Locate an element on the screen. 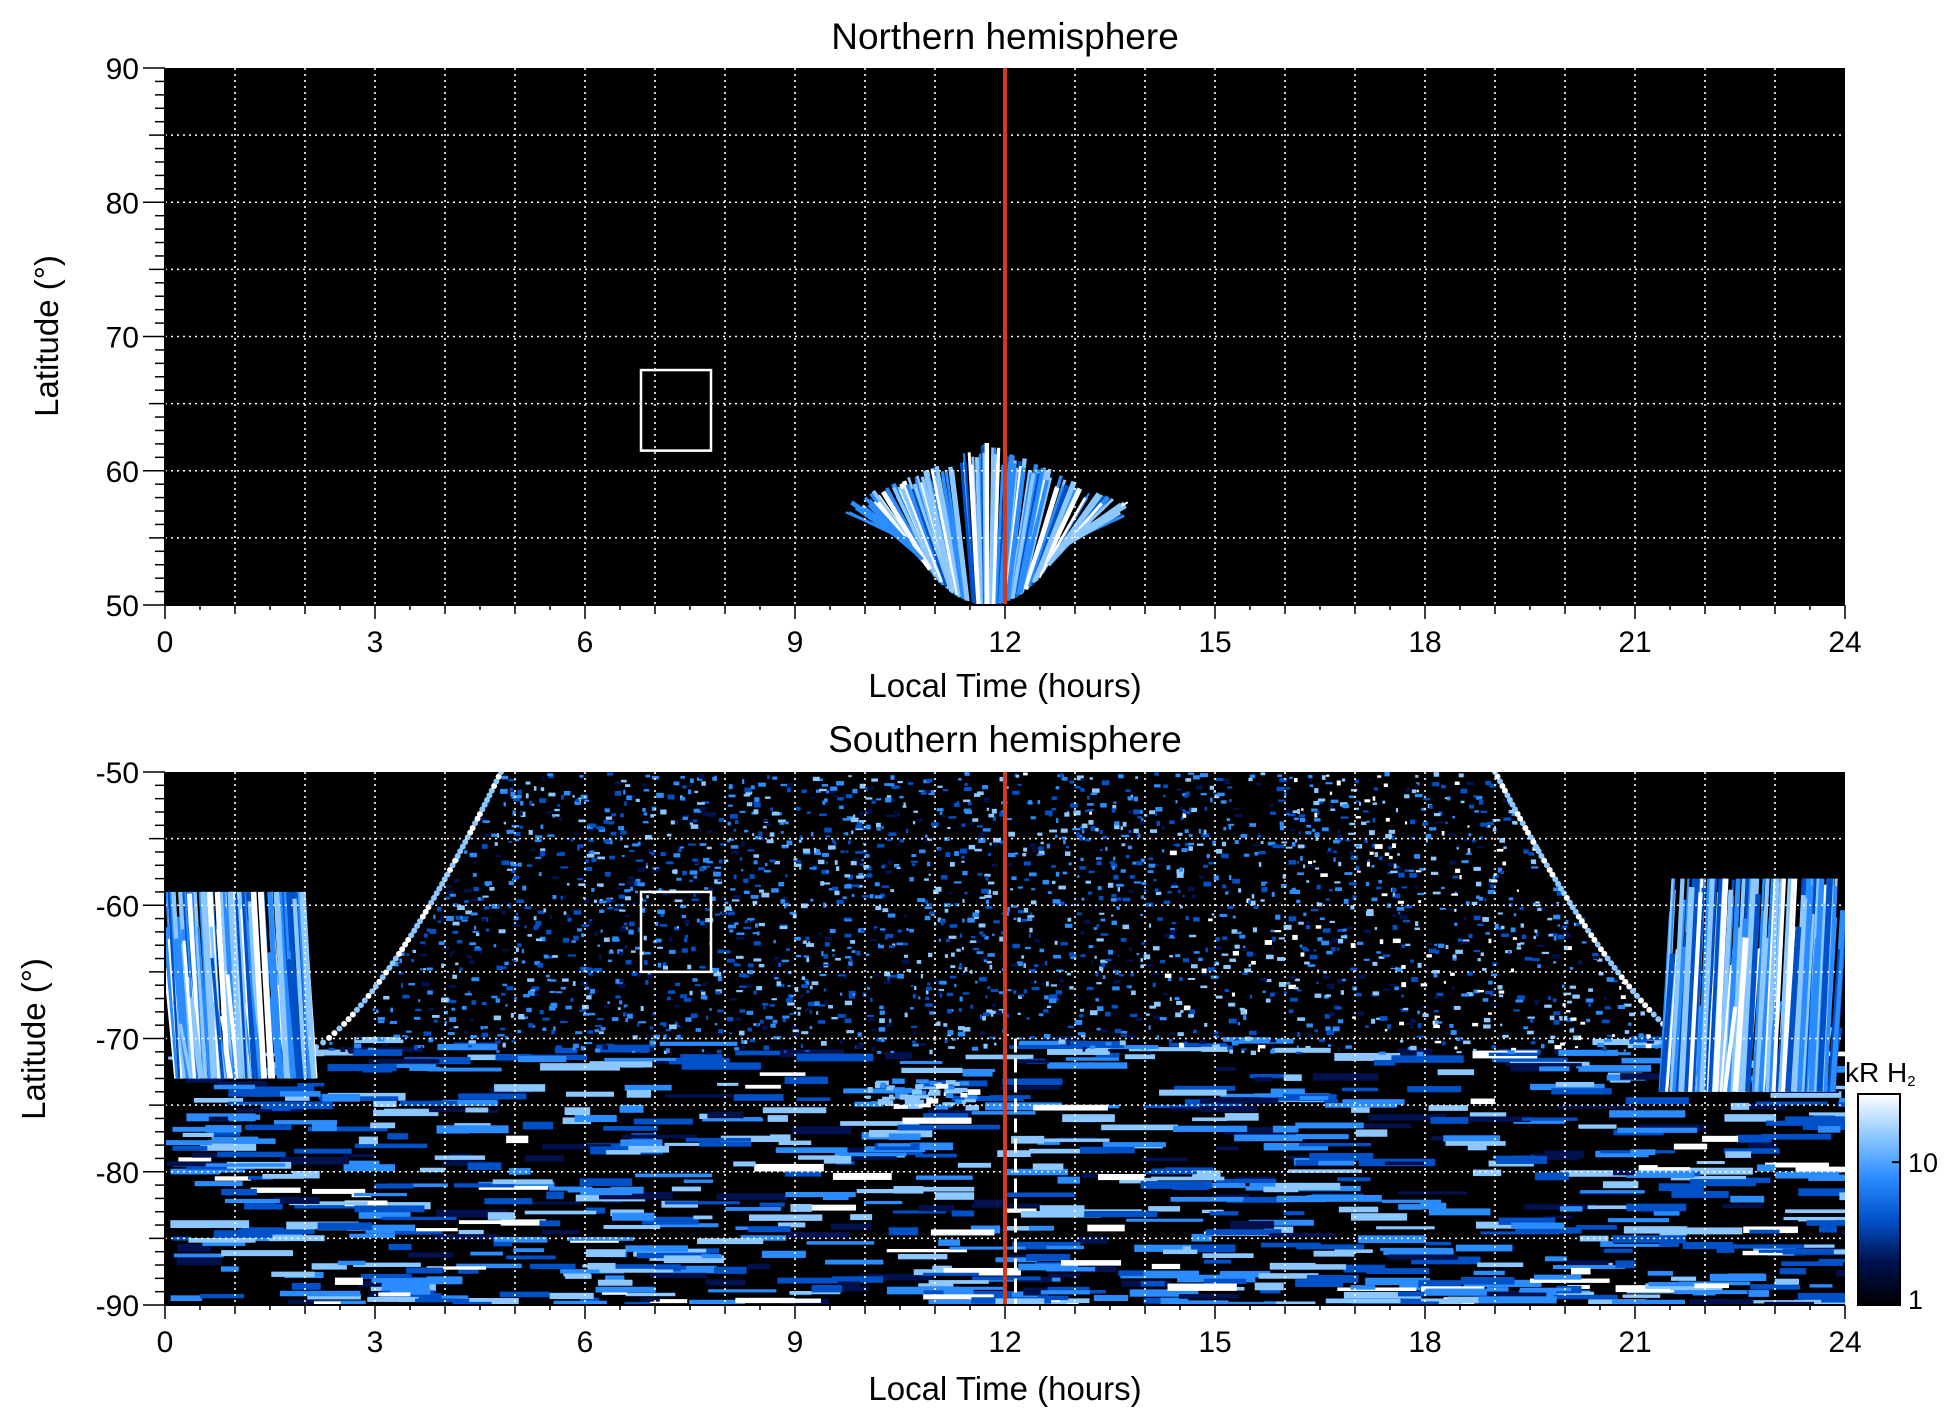 This screenshot has height=1423, width=1950. south-limb-edge is located at coordinates (389, 967).